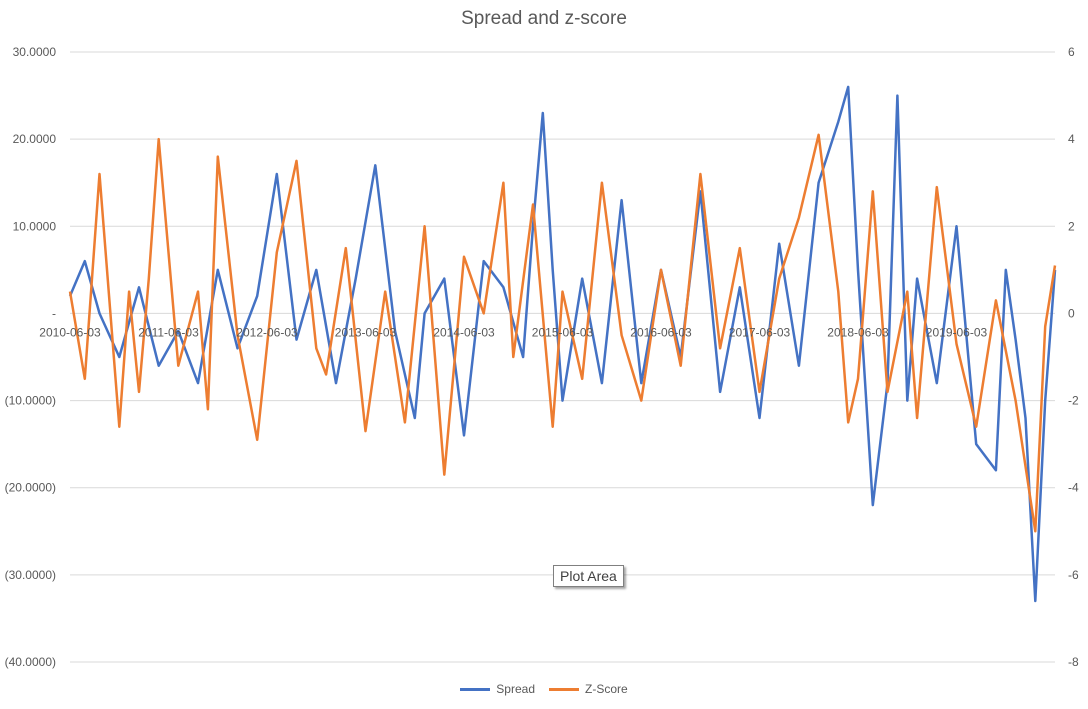  Describe the element at coordinates (30, 662) in the screenshot. I see `y-left-tick-label: (40.0000)` at that location.